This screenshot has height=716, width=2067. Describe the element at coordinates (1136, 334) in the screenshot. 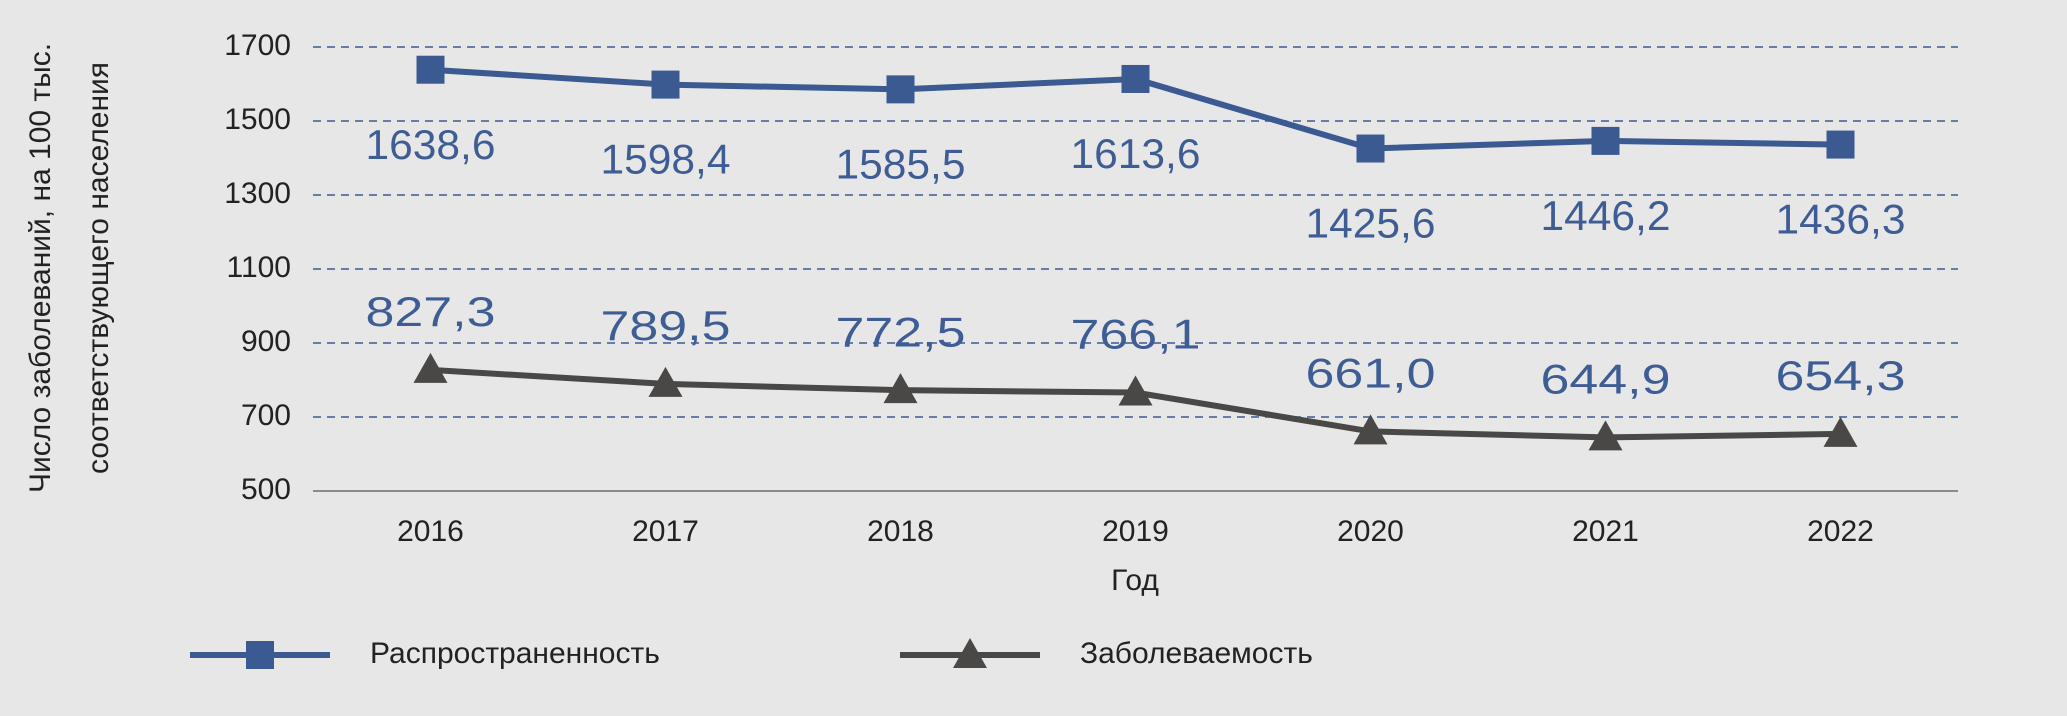

I see `data-label: 766,1` at that location.